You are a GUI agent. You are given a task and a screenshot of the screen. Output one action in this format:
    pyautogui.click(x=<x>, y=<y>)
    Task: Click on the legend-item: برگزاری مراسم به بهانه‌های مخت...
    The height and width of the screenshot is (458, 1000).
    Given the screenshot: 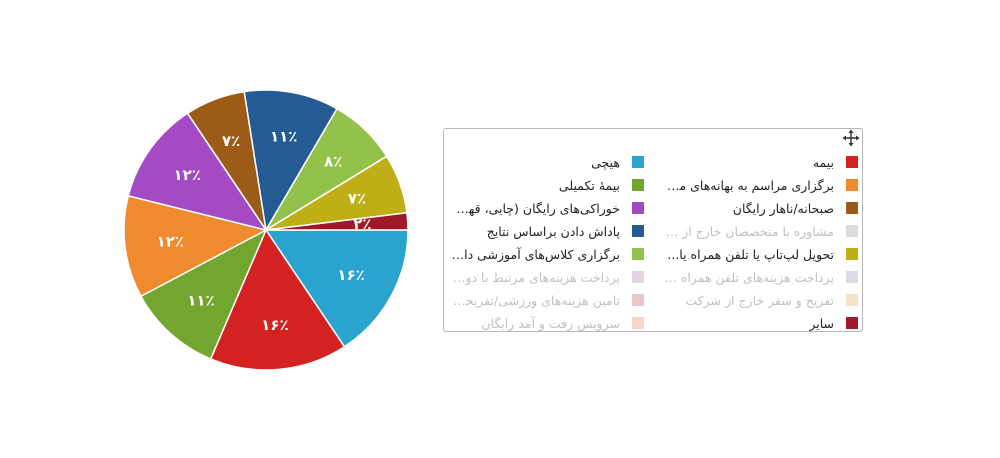 What is the action you would take?
    pyautogui.click(x=761, y=185)
    